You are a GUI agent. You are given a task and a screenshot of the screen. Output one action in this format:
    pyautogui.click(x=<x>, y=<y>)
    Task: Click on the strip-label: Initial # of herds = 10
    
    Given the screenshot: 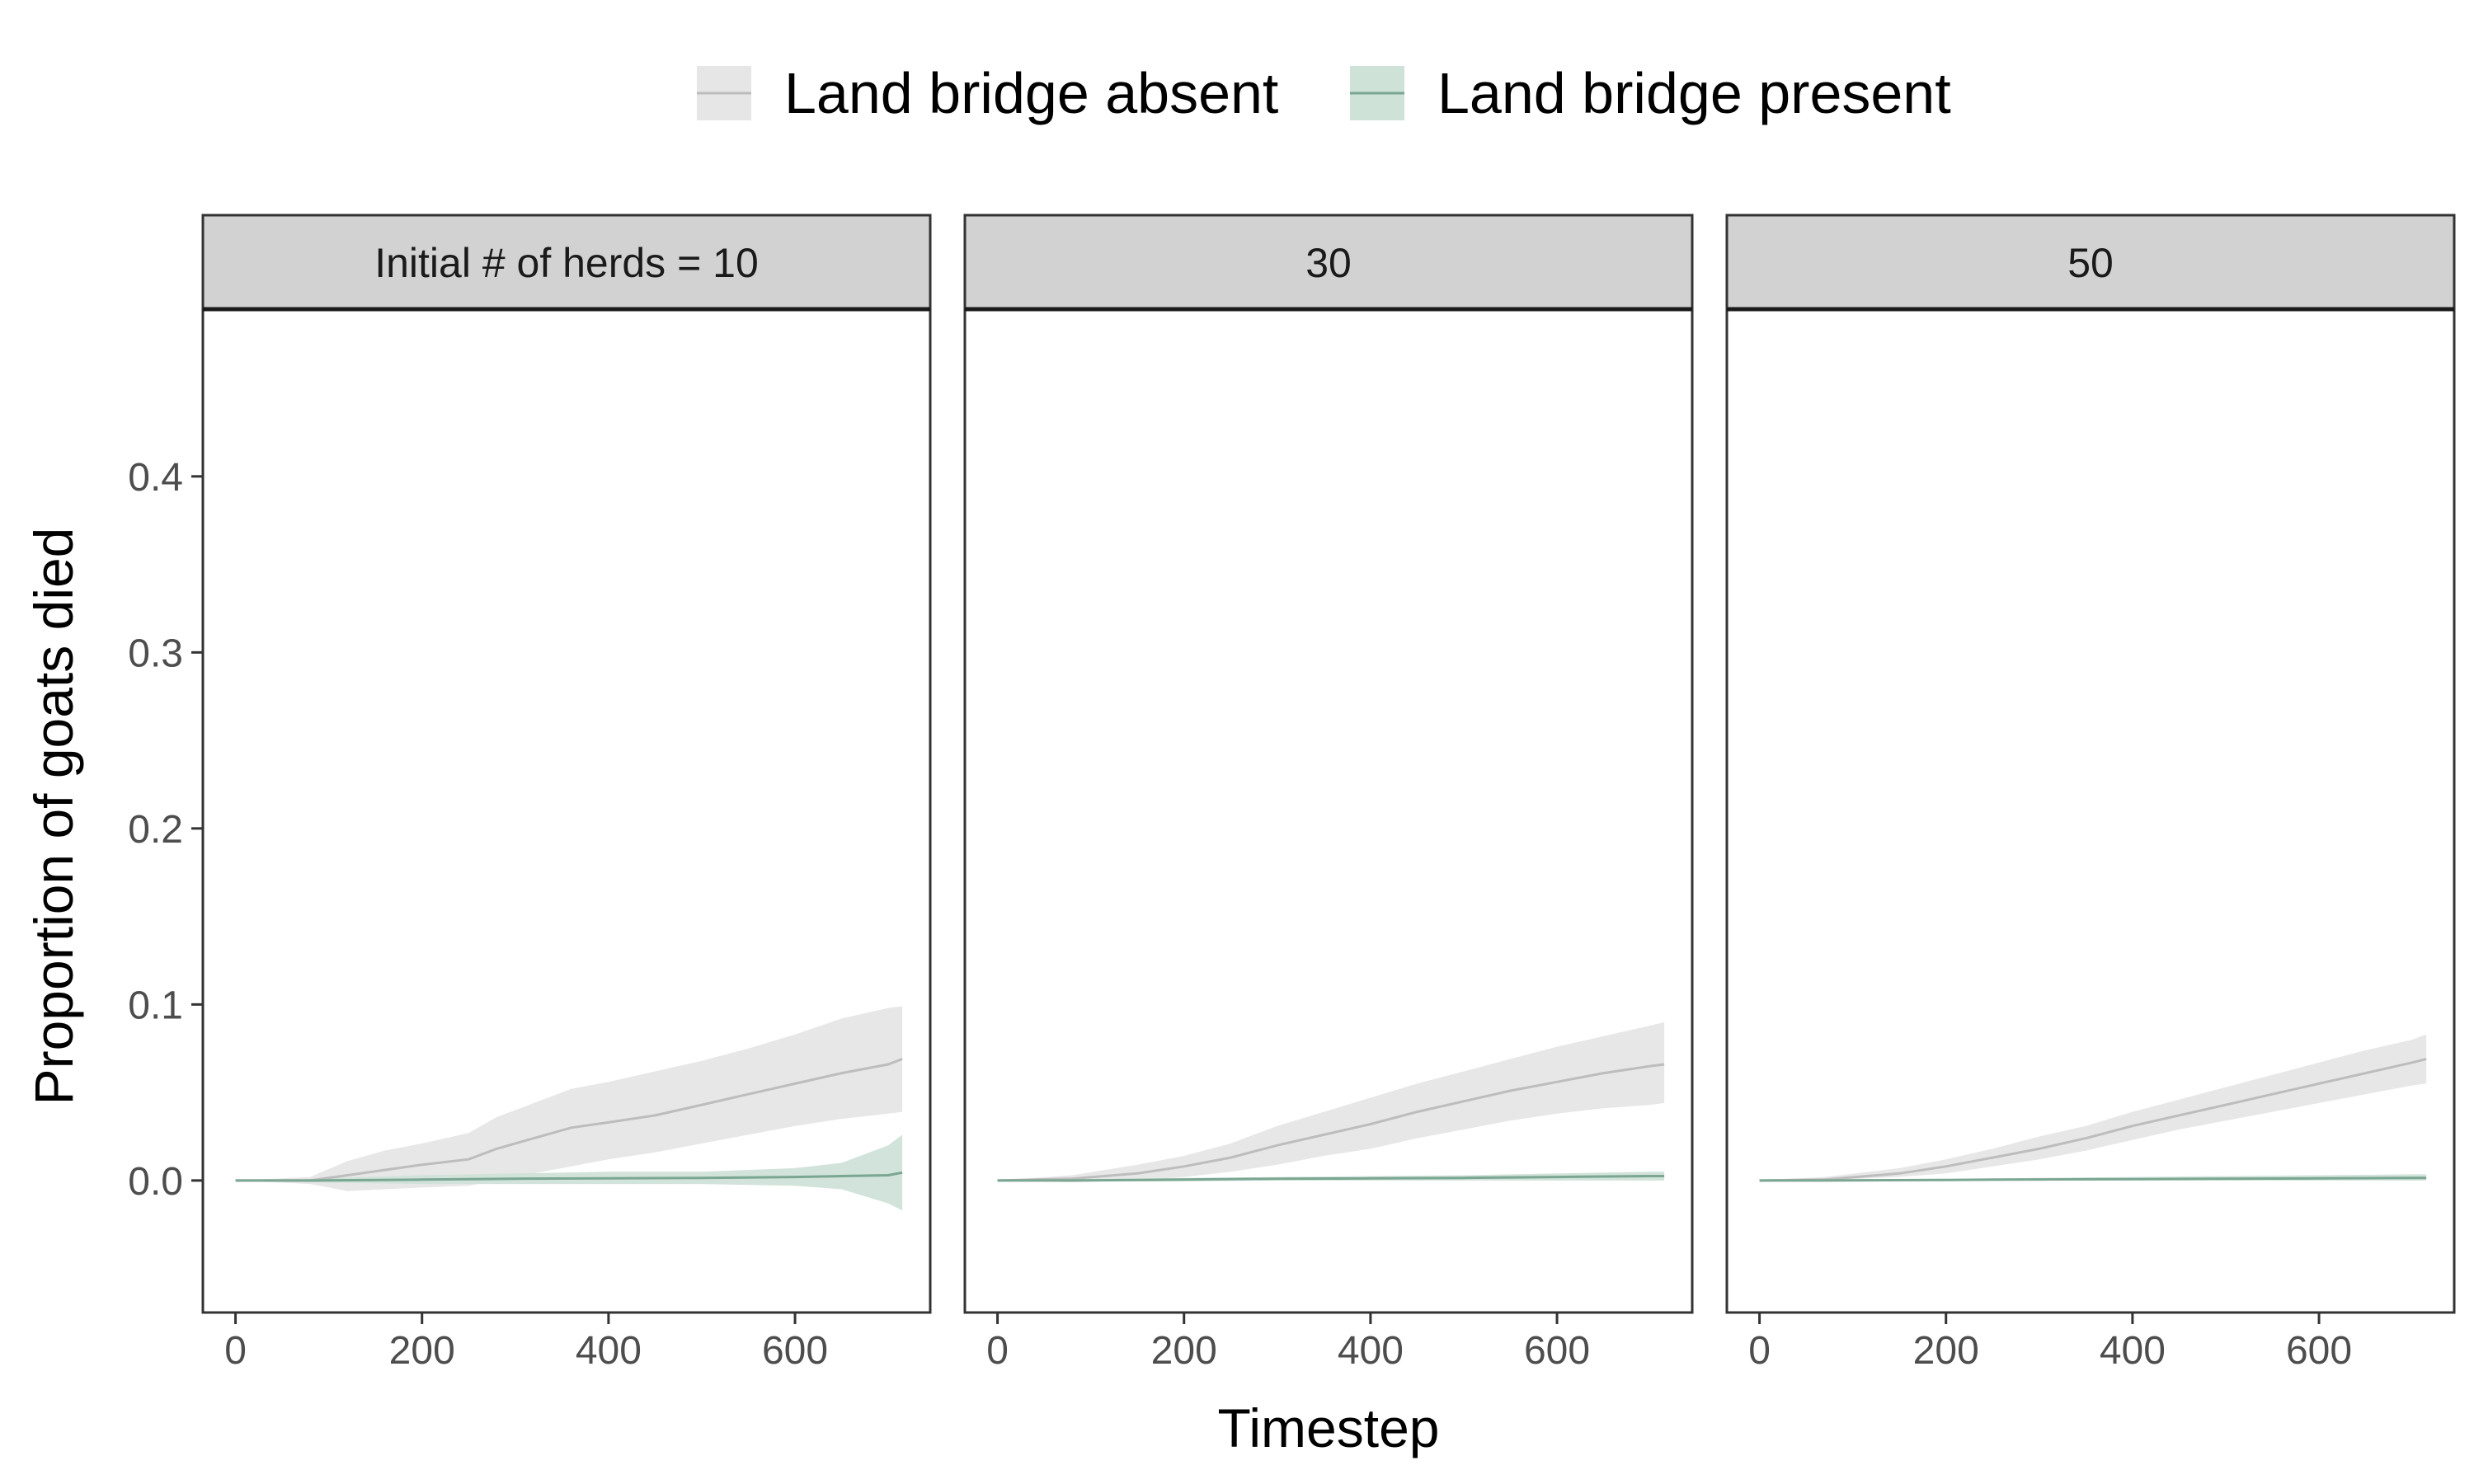 What is the action you would take?
    pyautogui.click(x=566, y=263)
    